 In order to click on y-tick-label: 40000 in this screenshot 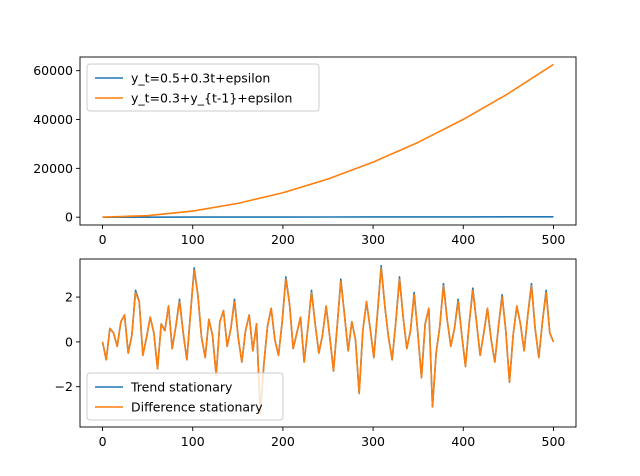, I will do `click(53, 119)`.